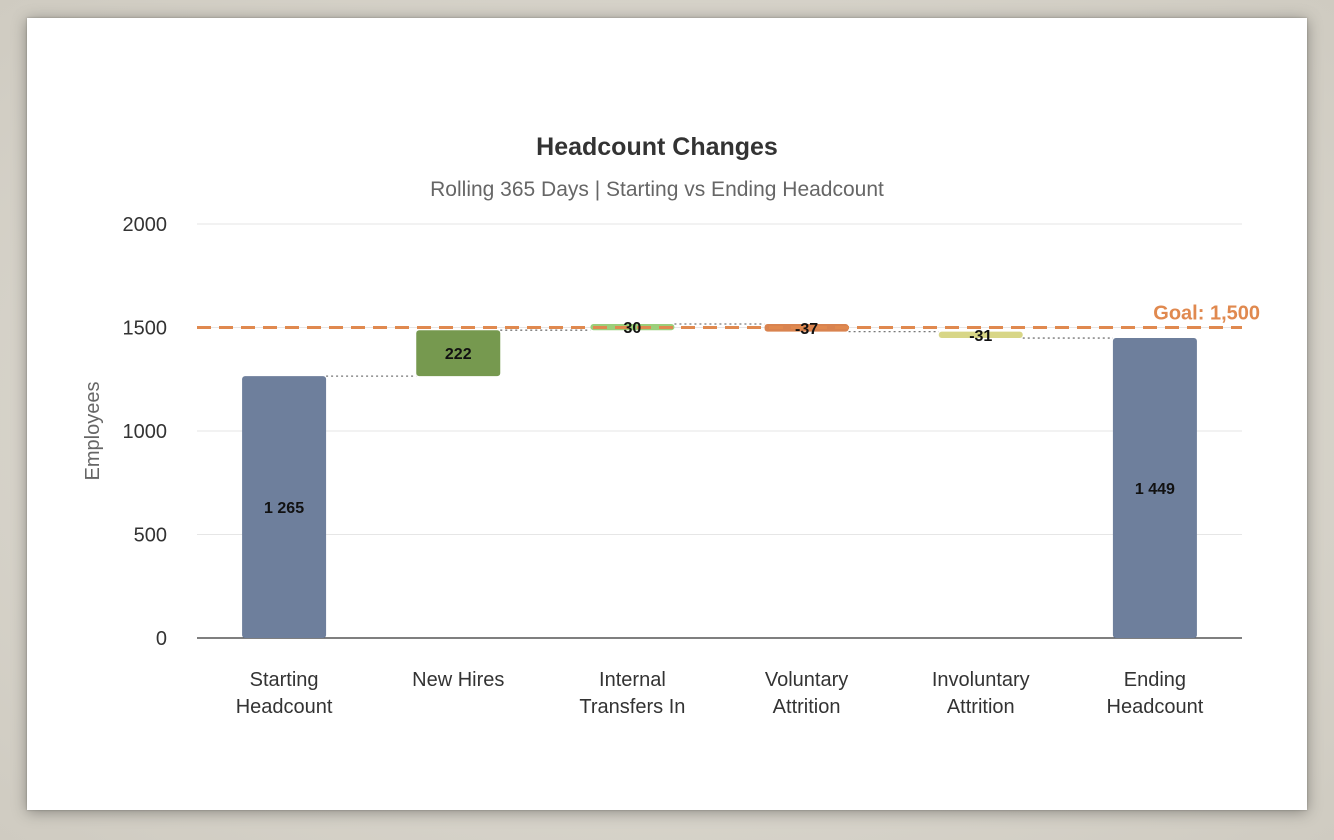 This screenshot has height=840, width=1334. Describe the element at coordinates (284, 693) in the screenshot. I see `x-tick-label: Starting Headcount` at that location.